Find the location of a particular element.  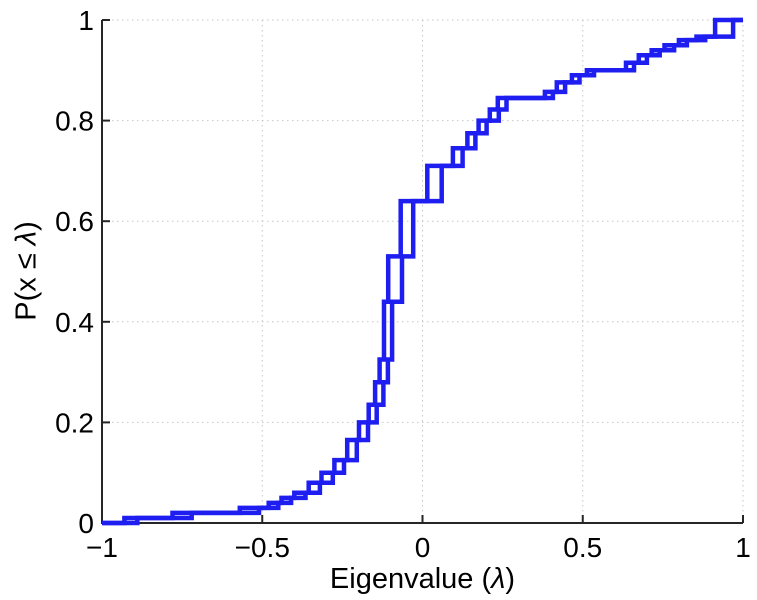

y-tick-label: 0.8 is located at coordinates (74, 121).